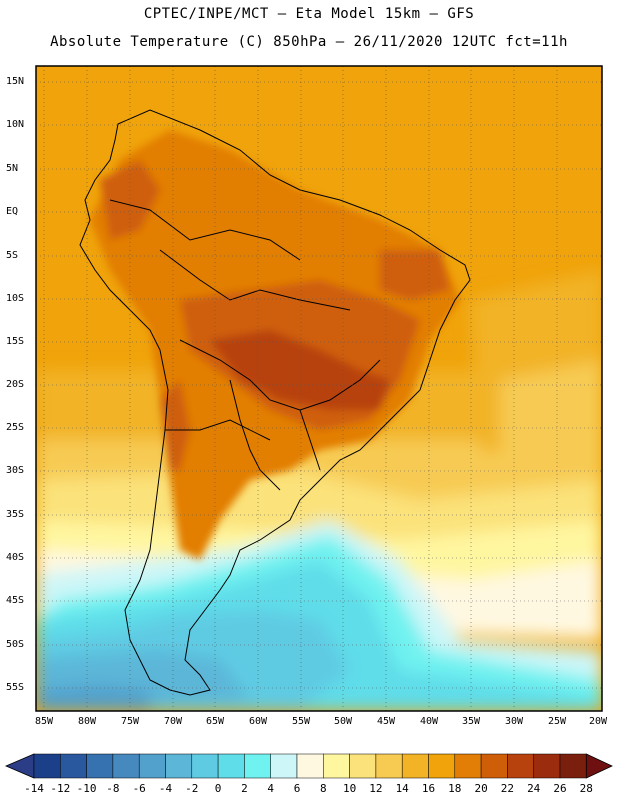 The height and width of the screenshot is (800, 618). What do you see at coordinates (471, 721) in the screenshot?
I see `lon-label: 35W` at bounding box center [471, 721].